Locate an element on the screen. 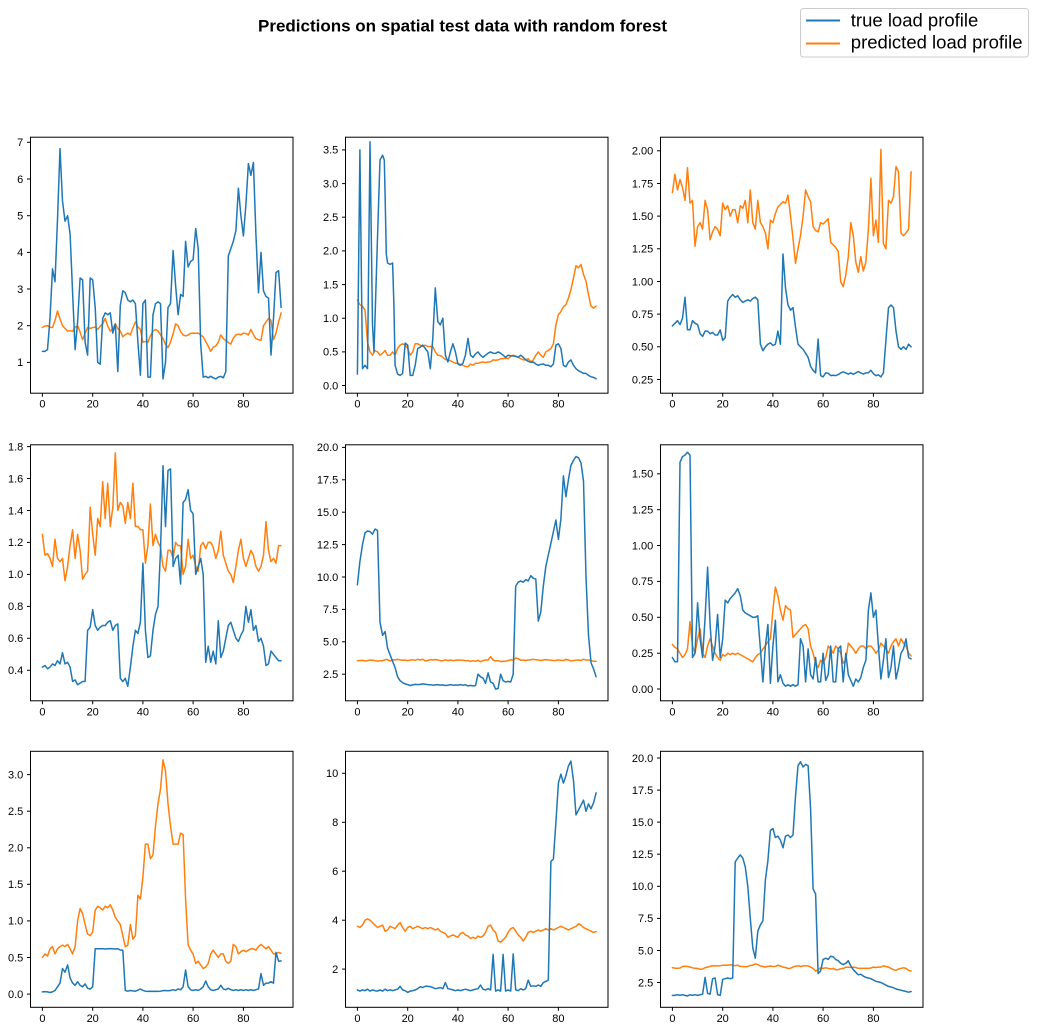  svg-text: 20.0 is located at coordinates (642, 759).